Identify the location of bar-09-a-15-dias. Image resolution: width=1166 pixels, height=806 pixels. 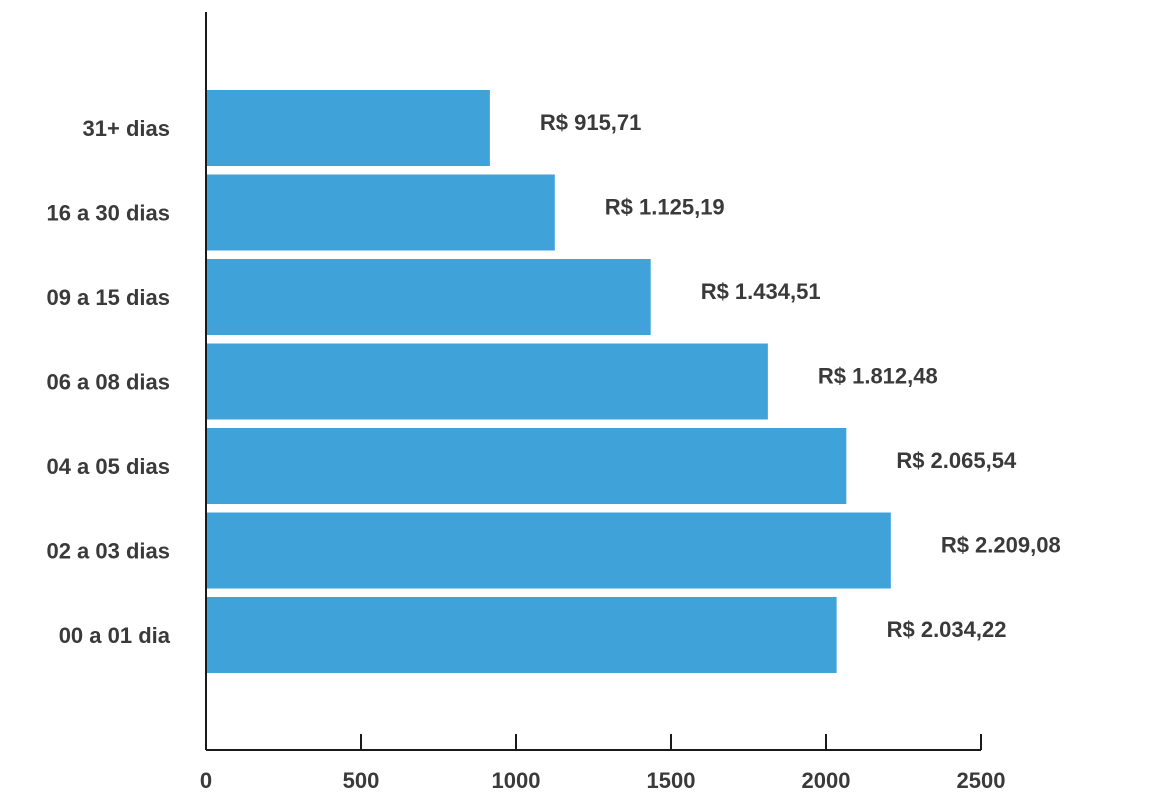
(428, 297).